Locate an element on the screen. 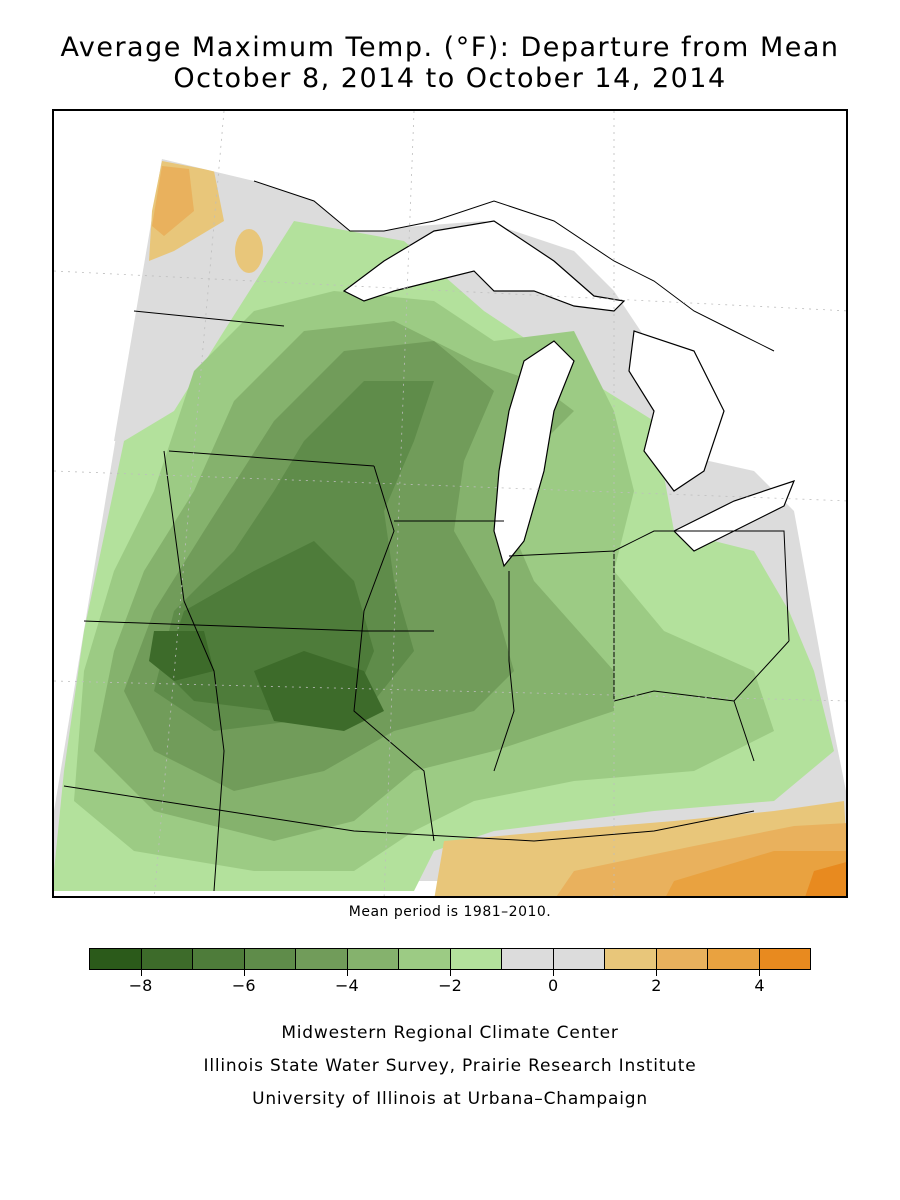 The image size is (900, 1200). lake-erie is located at coordinates (734, 516).